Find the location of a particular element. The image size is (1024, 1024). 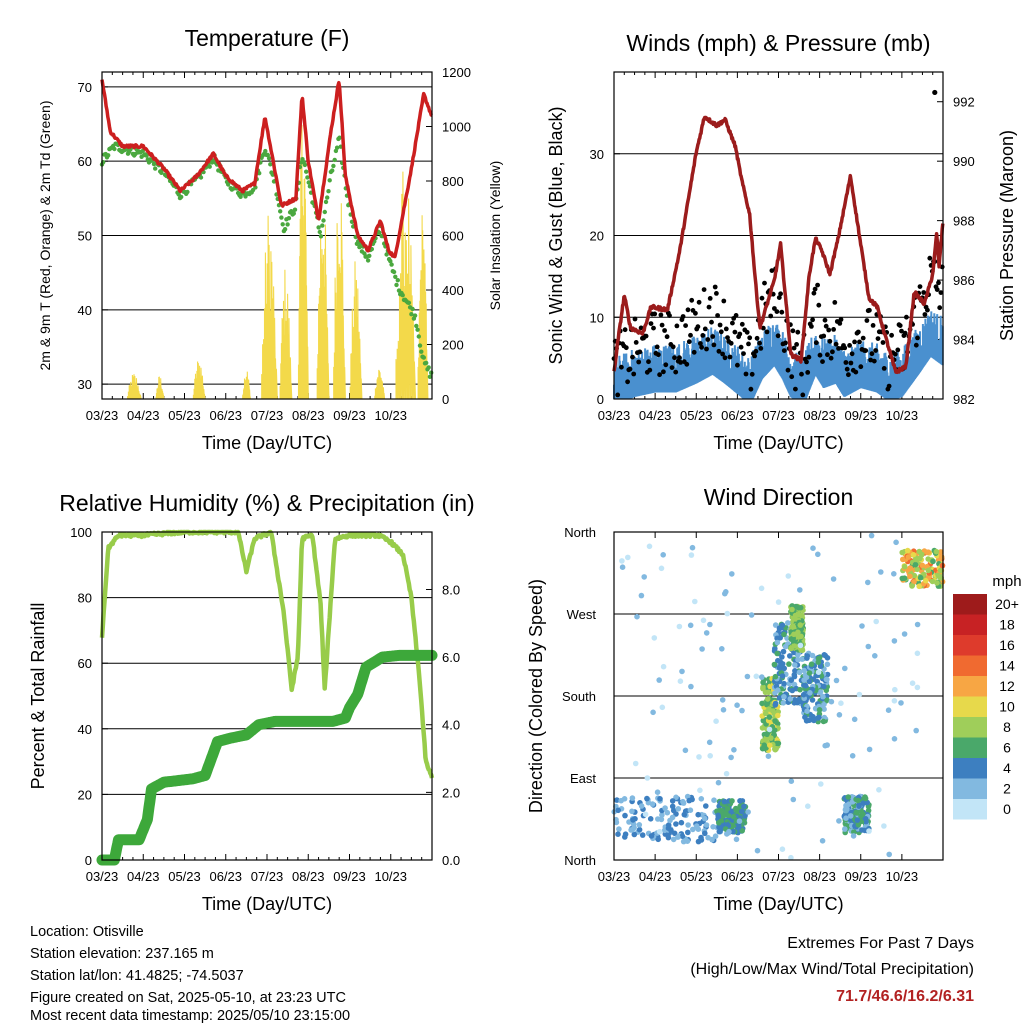

y2-tick-label: 1000 is located at coordinates (456, 127).